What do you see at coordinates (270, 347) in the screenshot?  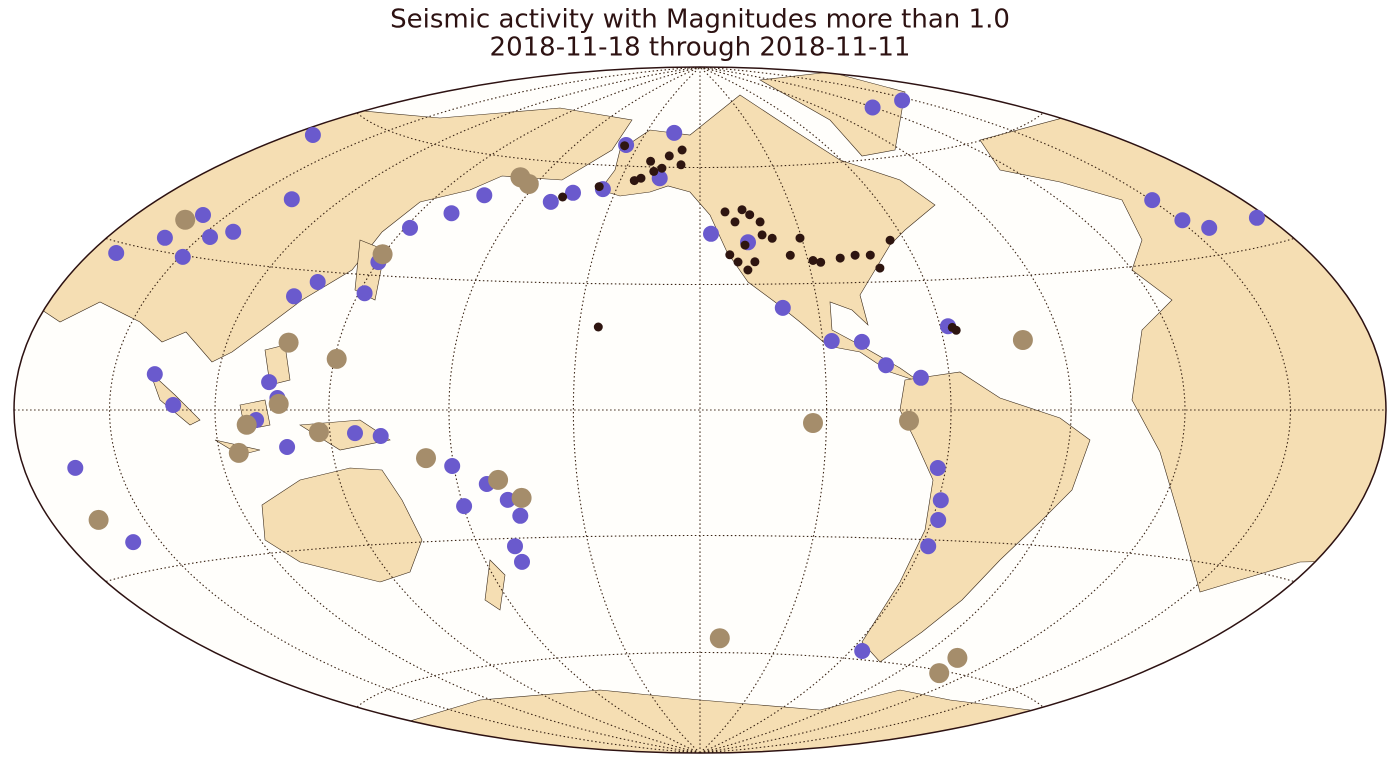 I see `islands` at bounding box center [270, 347].